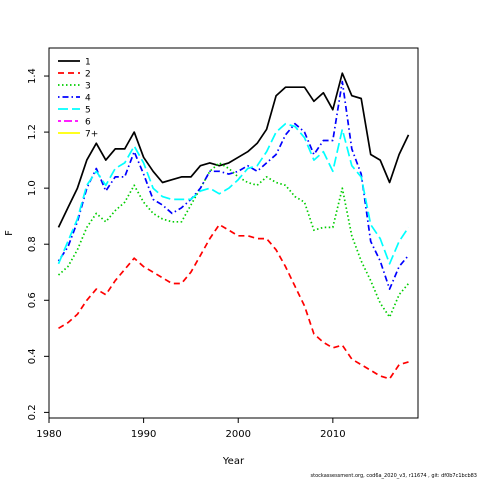 This screenshot has width=480, height=480. Describe the element at coordinates (32, 188) in the screenshot. I see `y-tick-label: 1.0` at that location.